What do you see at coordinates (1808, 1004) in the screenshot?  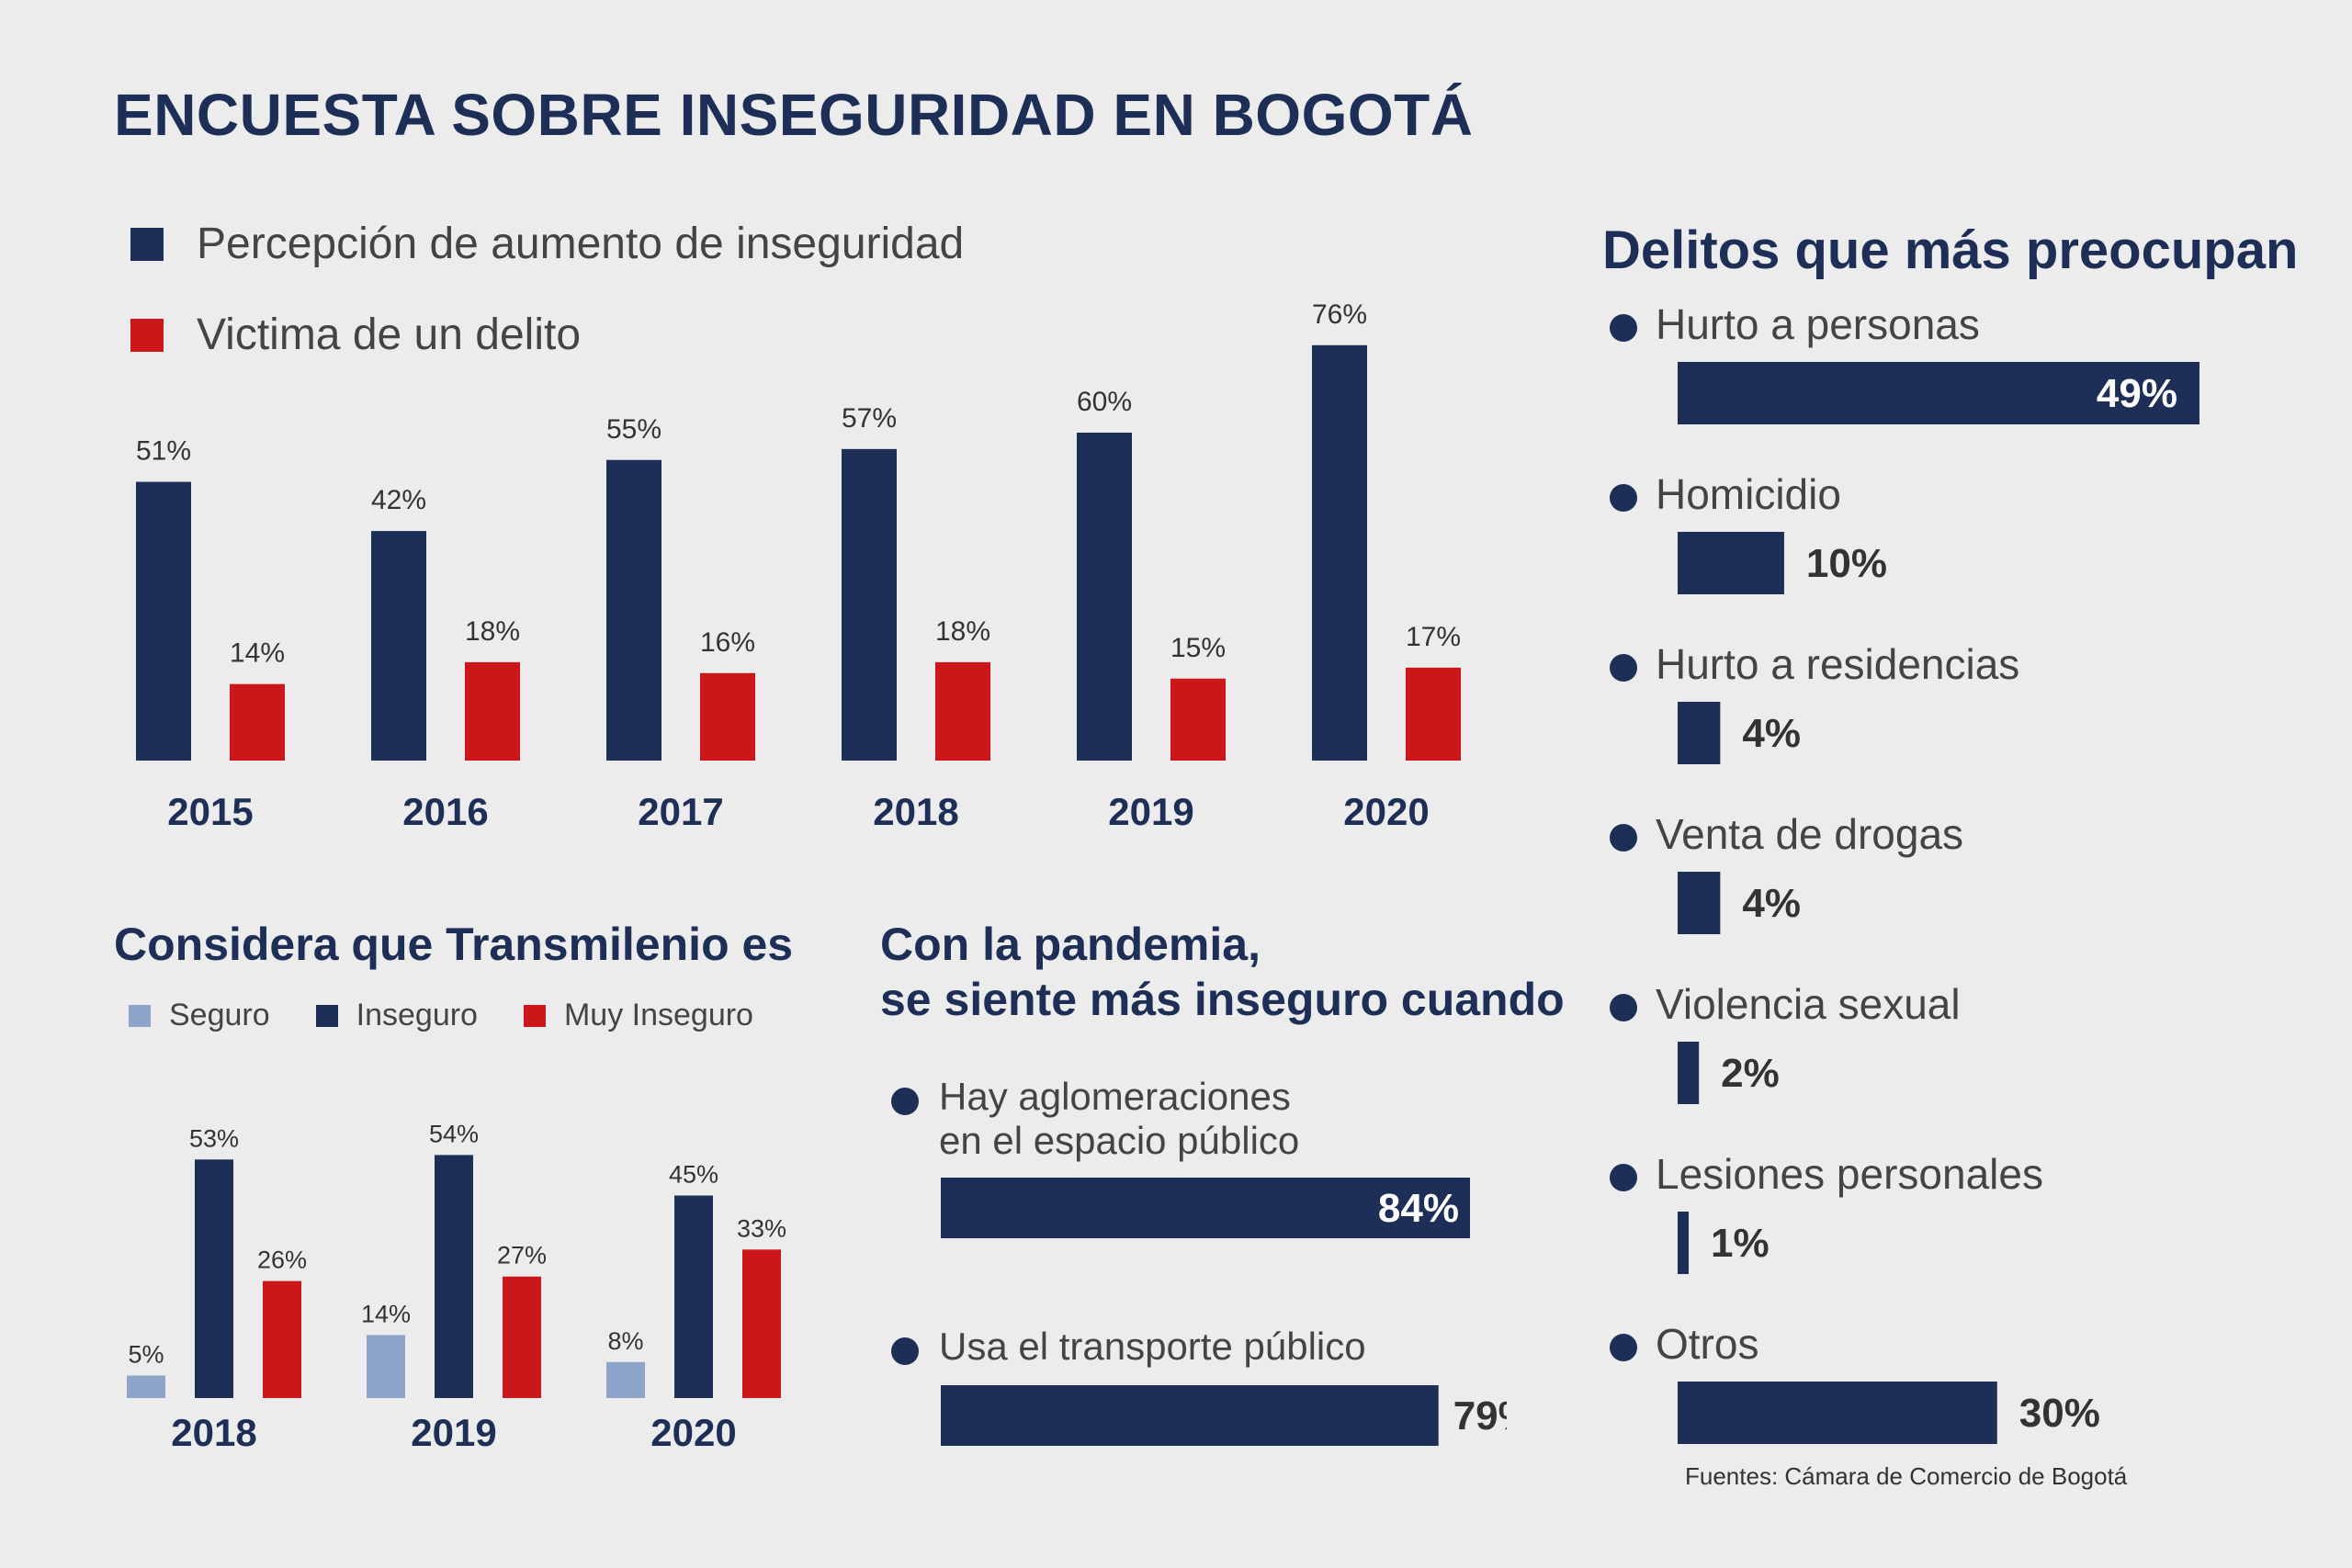 I see `crime-label: Violencia sexual` at bounding box center [1808, 1004].